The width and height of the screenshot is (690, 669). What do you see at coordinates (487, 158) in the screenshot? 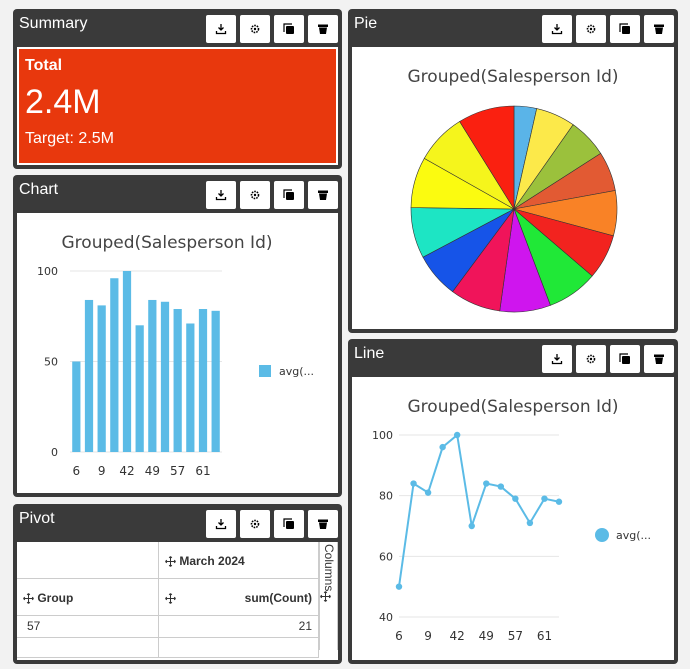
I see `pie-slice` at bounding box center [487, 158].